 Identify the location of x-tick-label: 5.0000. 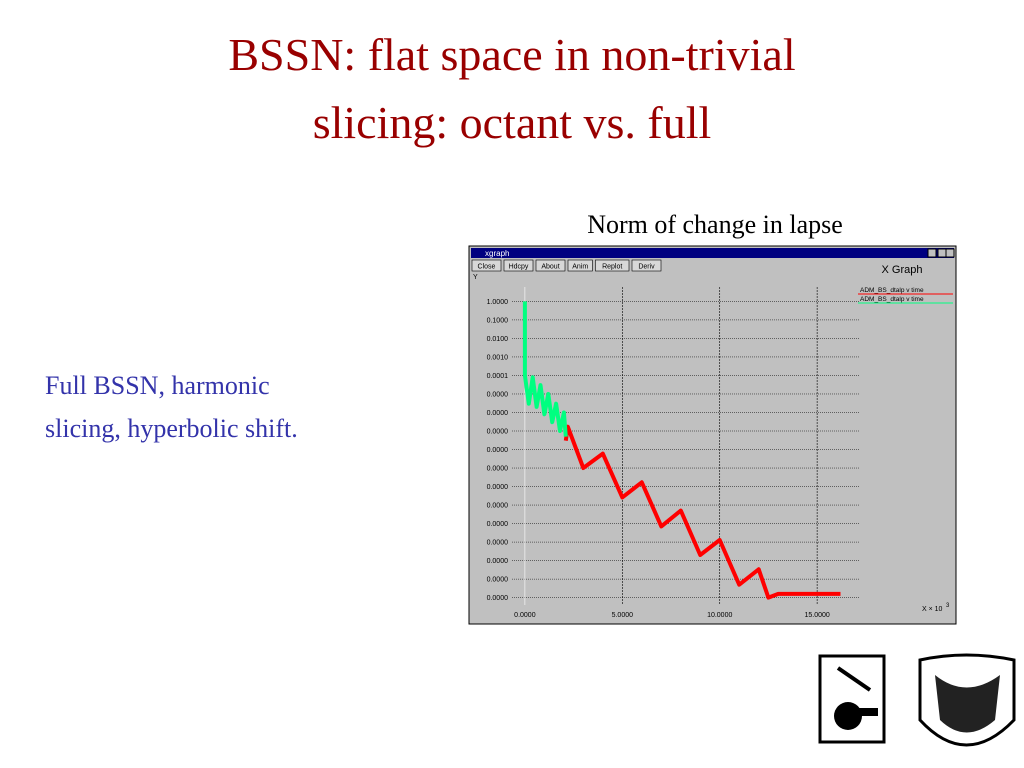
(623, 615).